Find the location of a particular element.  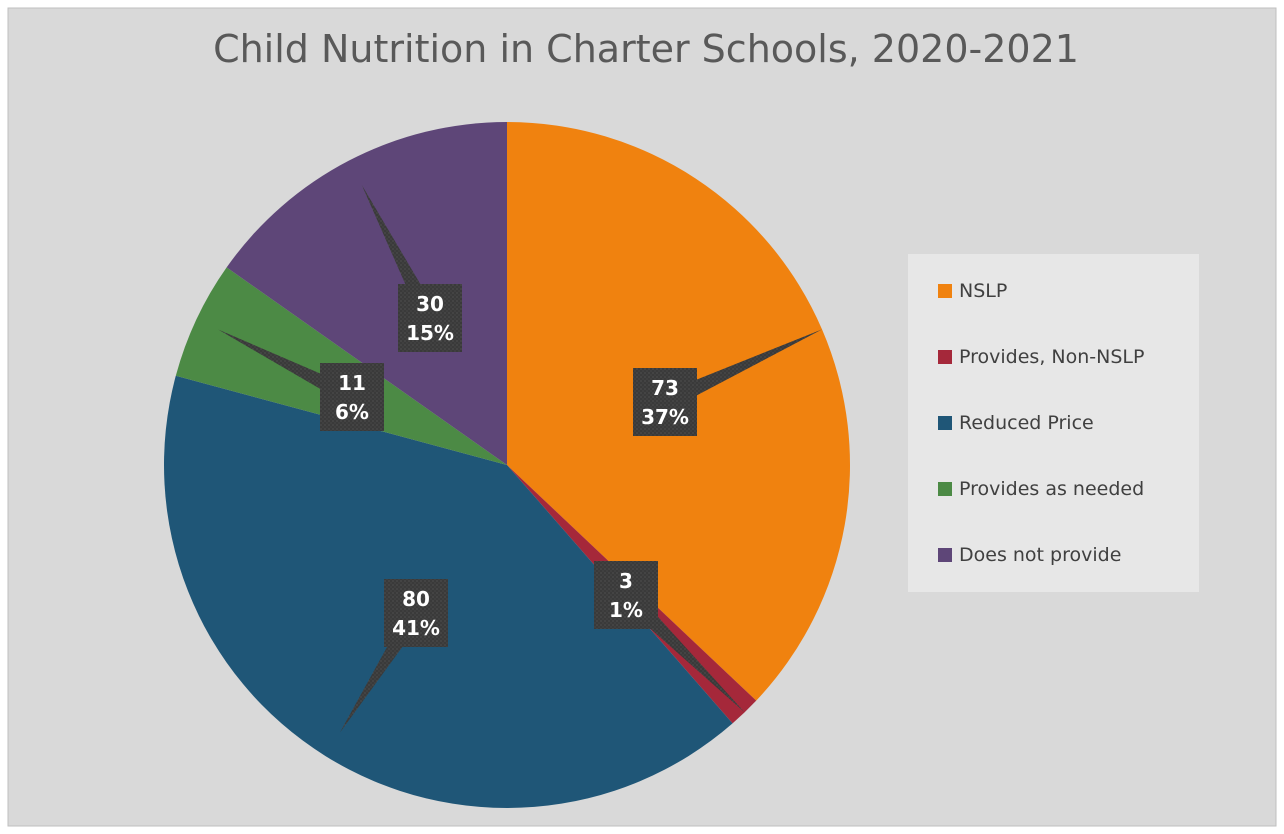

data-label-percent-reduced-price: 41% is located at coordinates (416, 628).